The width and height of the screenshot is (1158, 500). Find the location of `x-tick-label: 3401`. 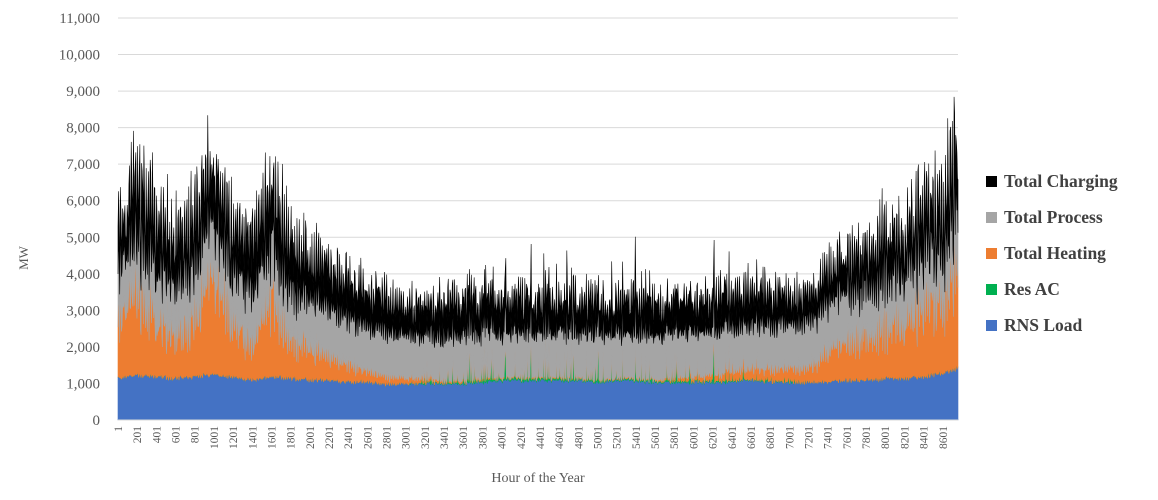

x-tick-label: 3401 is located at coordinates (445, 437).